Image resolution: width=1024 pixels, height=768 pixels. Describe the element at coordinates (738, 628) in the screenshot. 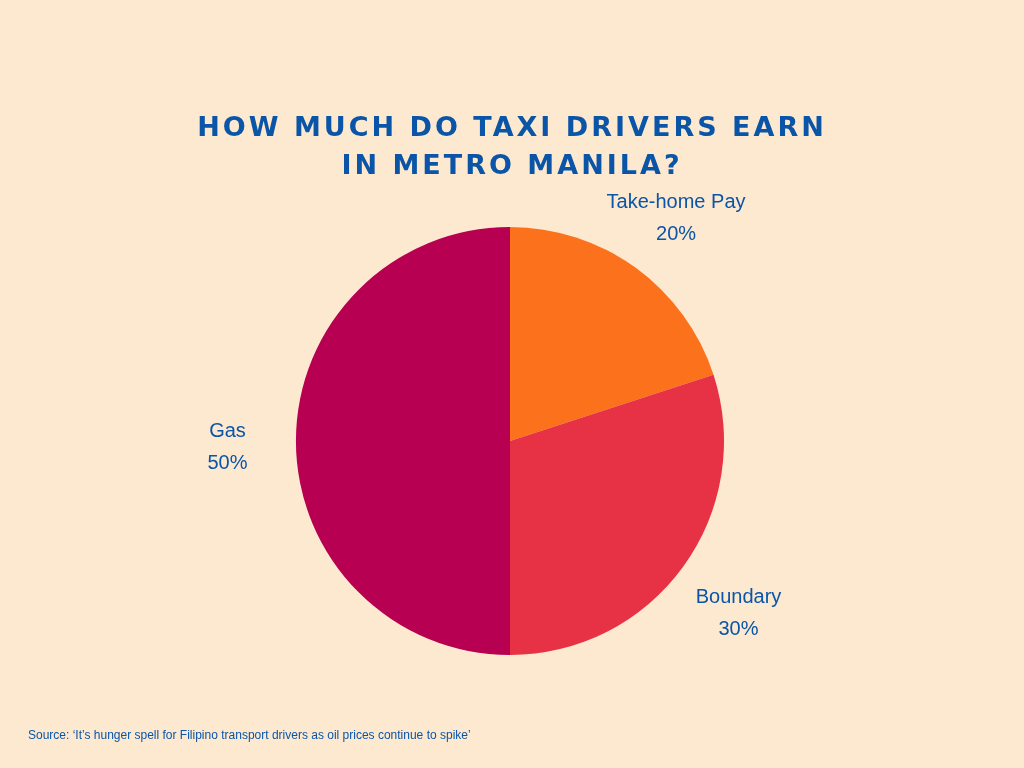

I see `data-label: 30%` at that location.